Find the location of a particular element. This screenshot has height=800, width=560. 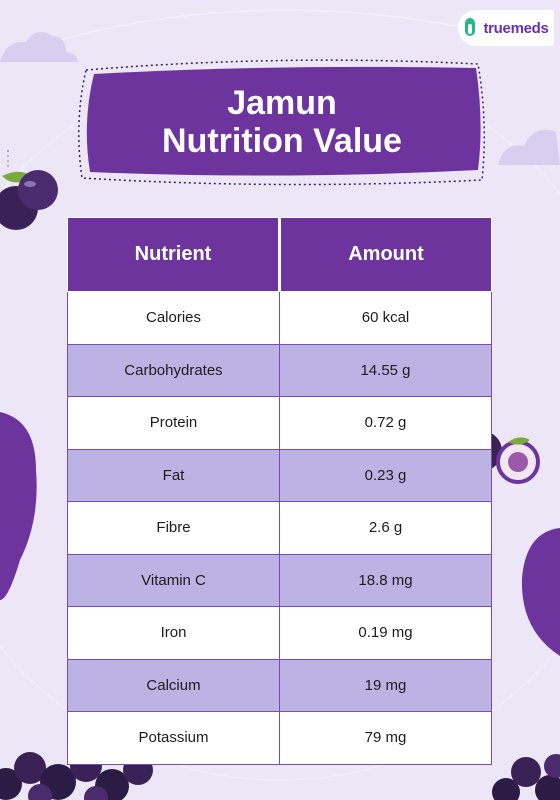

amount-cell: 2.6 g is located at coordinates (385, 528).